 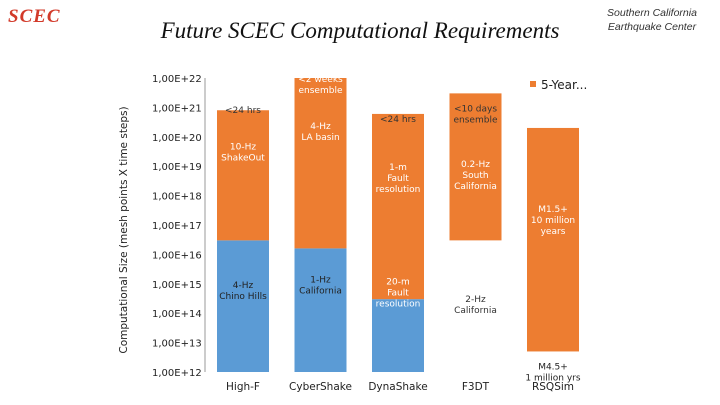 What do you see at coordinates (177, 344) in the screenshot?
I see `y-tick-label: 1,00E+13` at bounding box center [177, 344].